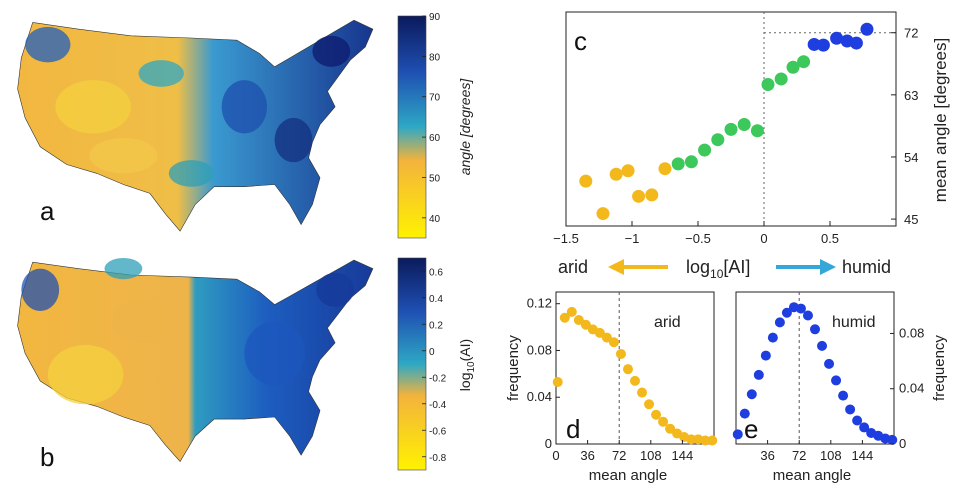 The width and height of the screenshot is (954, 485). What do you see at coordinates (465, 127) in the screenshot?
I see `colorbar-a-label: angle [degrees]` at bounding box center [465, 127].